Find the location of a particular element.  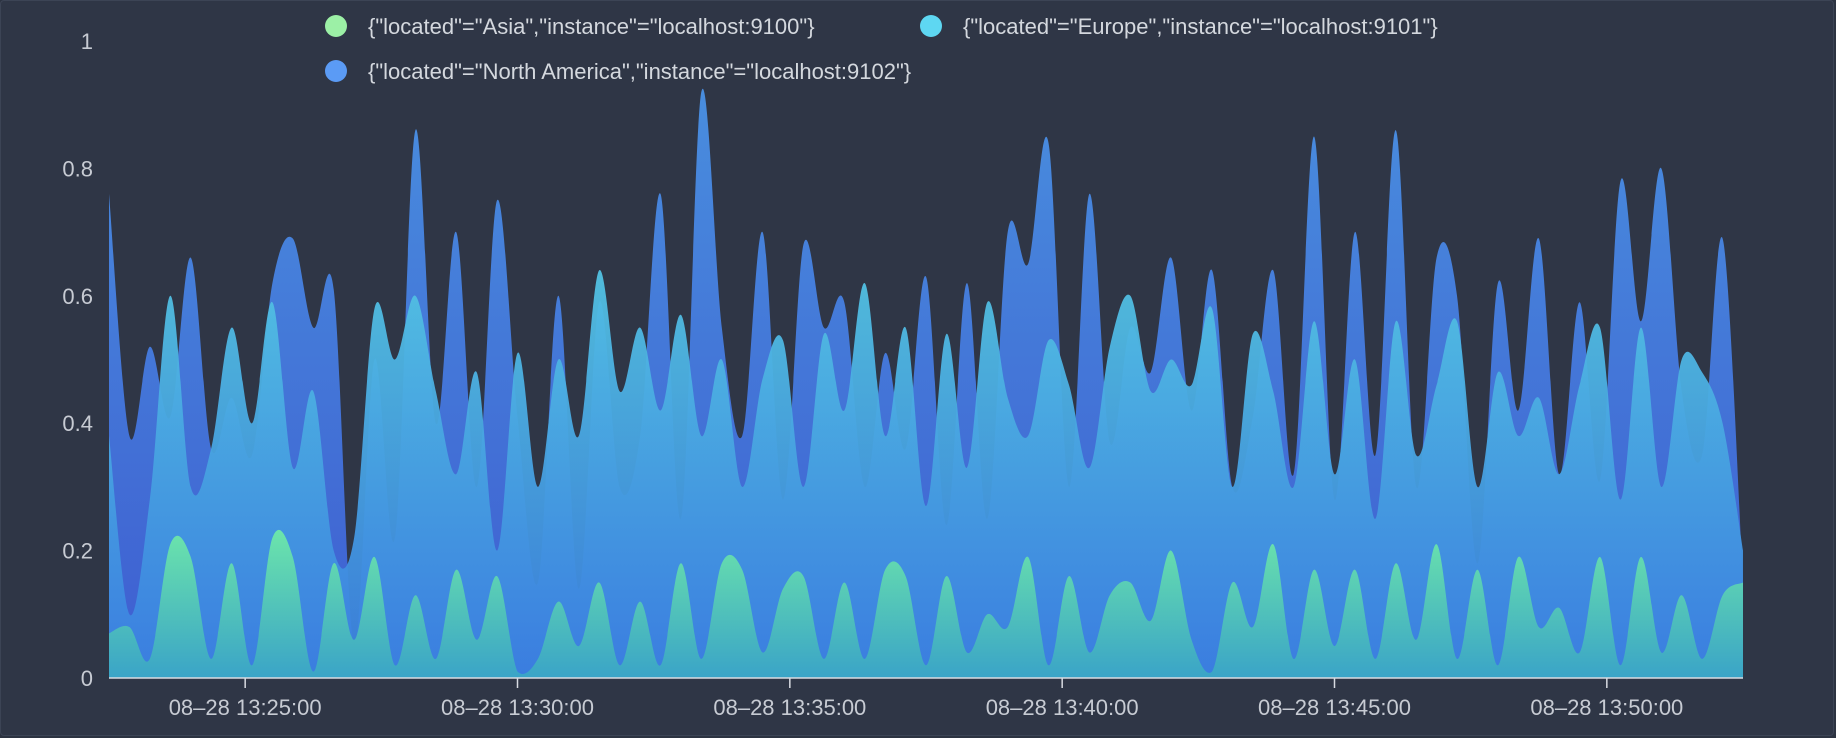

x-tick-label: 08‒28 13:30:00 is located at coordinates (517, 707).